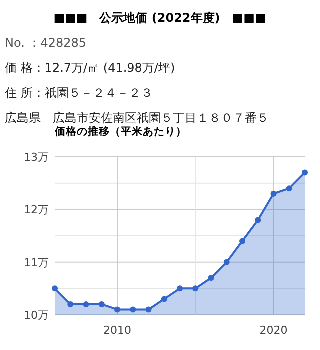 The image size is (320, 350). Describe the element at coordinates (121, 132) in the screenshot. I see `subtitle: 価格の推移（平米あたり）` at that location.